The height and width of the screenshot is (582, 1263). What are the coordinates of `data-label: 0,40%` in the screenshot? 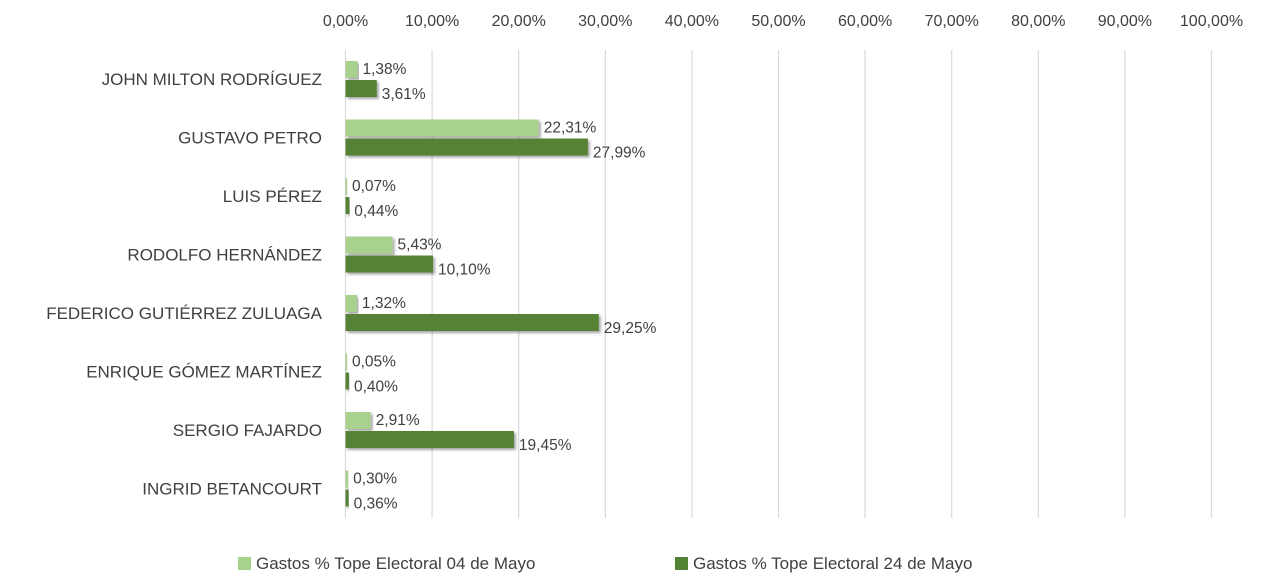 It's located at (376, 387).